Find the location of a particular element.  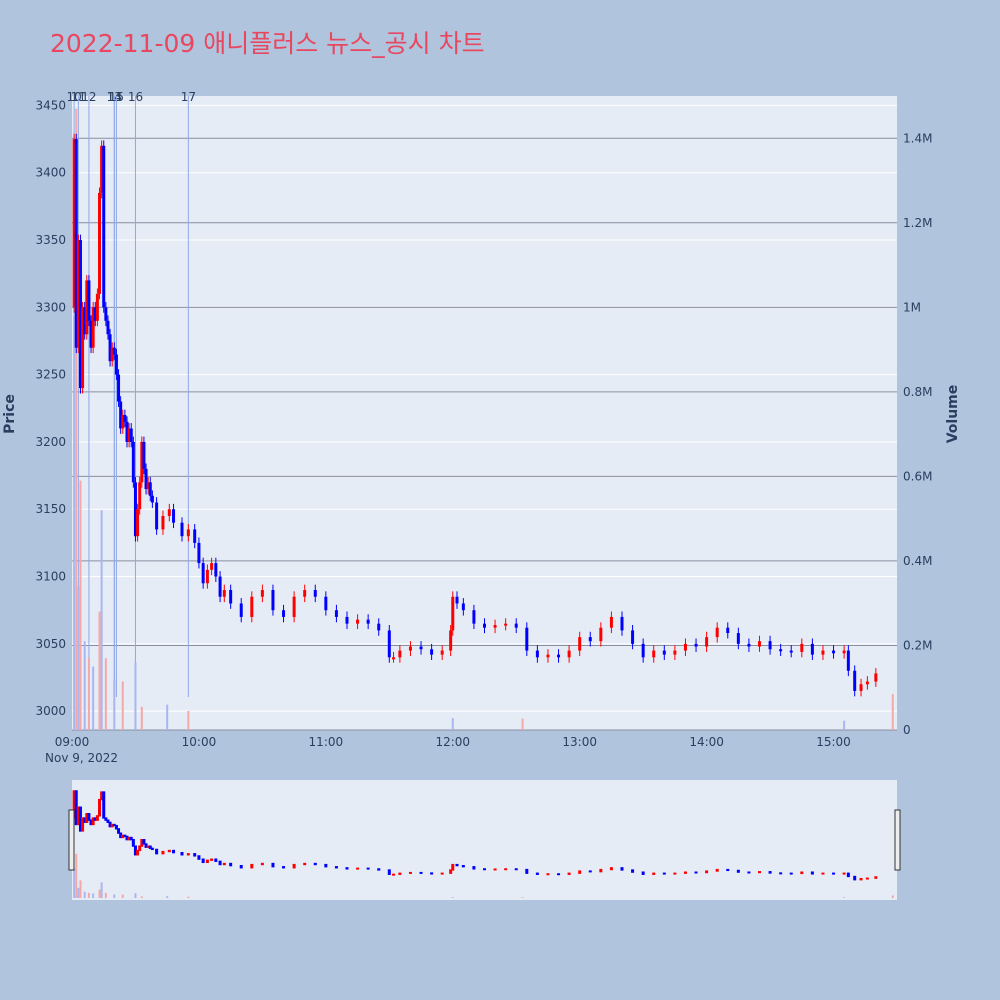

price-tick-label: 3100 is located at coordinates (50, 577).